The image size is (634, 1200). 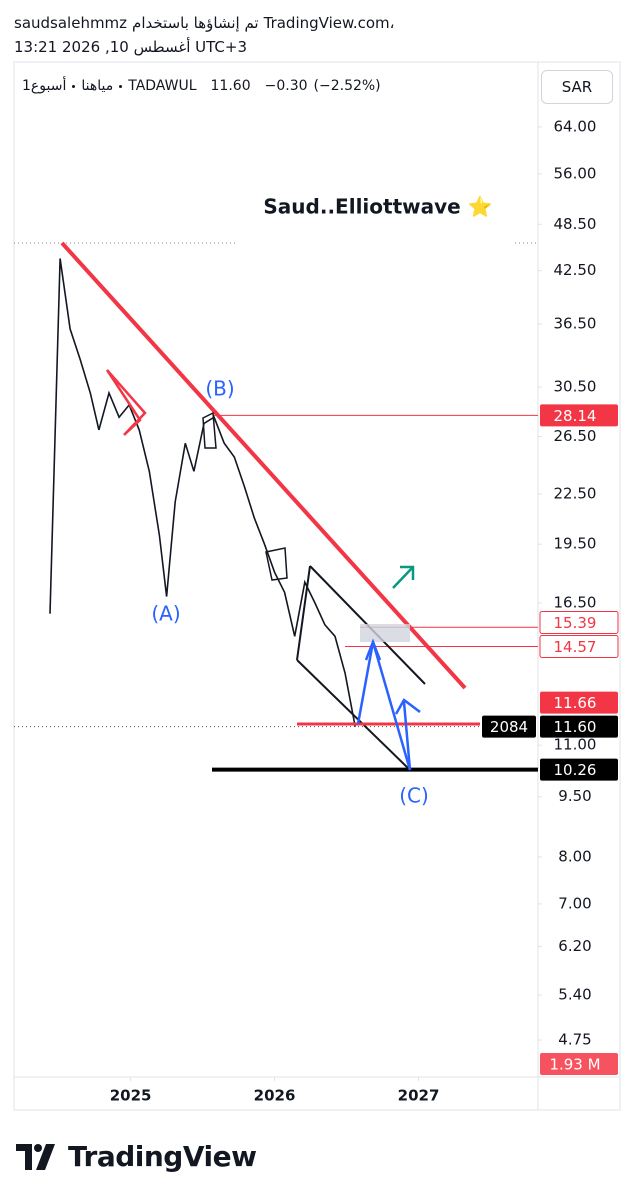 I want to click on wave-arrow, so click(x=407, y=736).